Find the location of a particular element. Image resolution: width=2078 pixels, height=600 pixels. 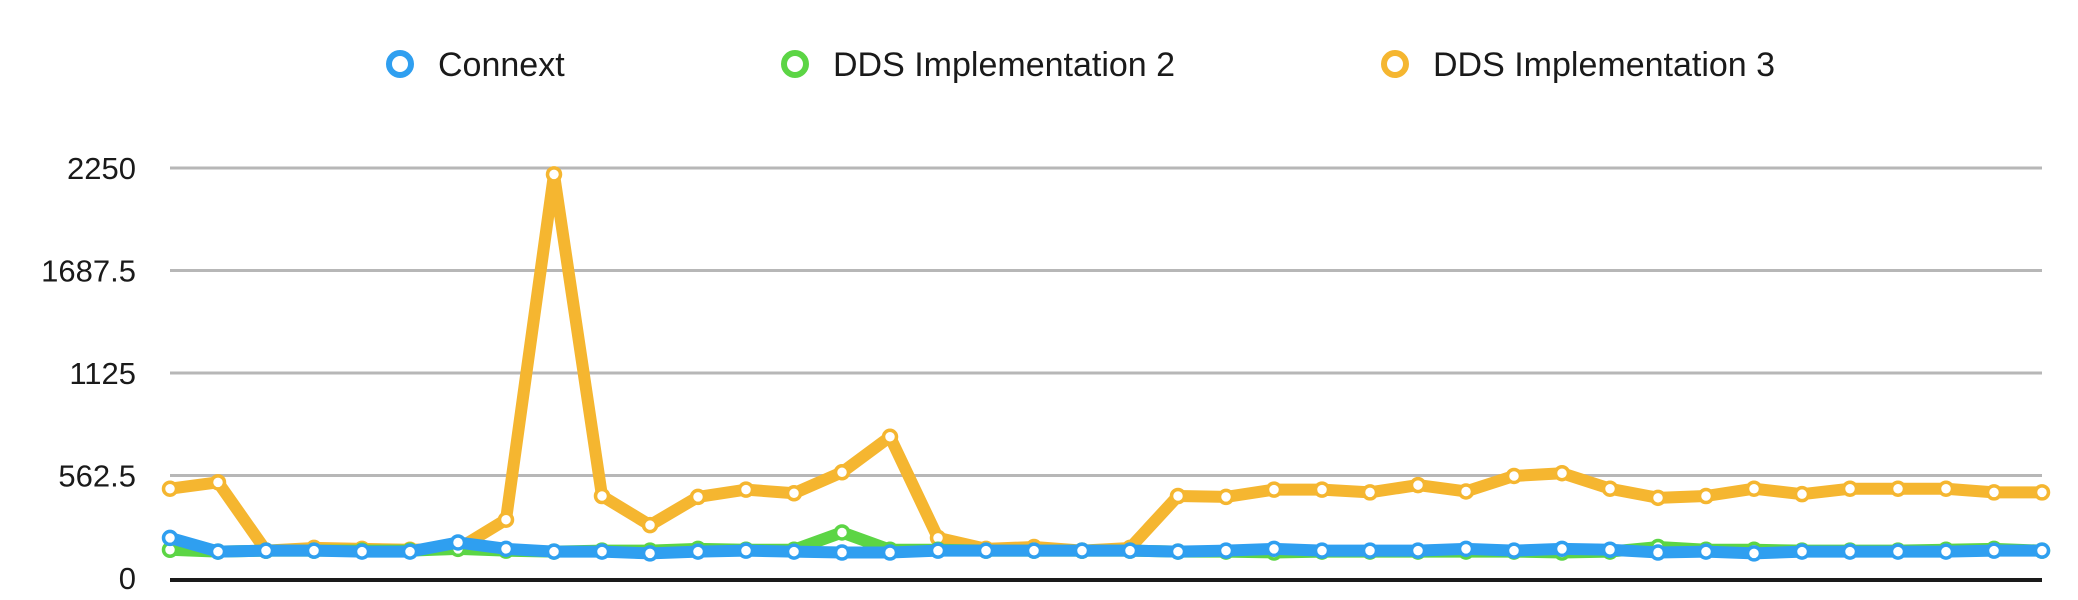

y-tick-label: 1687.5 is located at coordinates (88, 271).